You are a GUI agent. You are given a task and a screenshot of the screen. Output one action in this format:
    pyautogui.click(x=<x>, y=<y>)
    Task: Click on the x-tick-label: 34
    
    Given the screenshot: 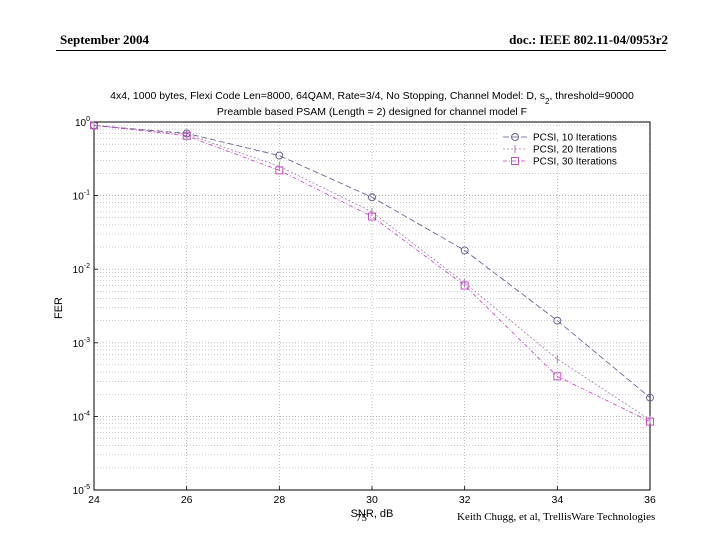 What is the action you would take?
    pyautogui.click(x=557, y=500)
    